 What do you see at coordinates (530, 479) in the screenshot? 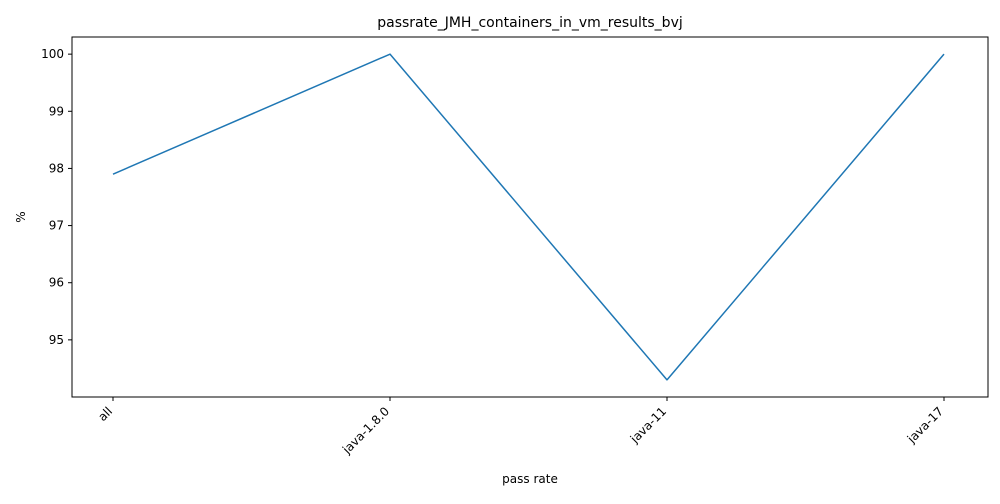
I see `x-axis-label: pass rate` at bounding box center [530, 479].